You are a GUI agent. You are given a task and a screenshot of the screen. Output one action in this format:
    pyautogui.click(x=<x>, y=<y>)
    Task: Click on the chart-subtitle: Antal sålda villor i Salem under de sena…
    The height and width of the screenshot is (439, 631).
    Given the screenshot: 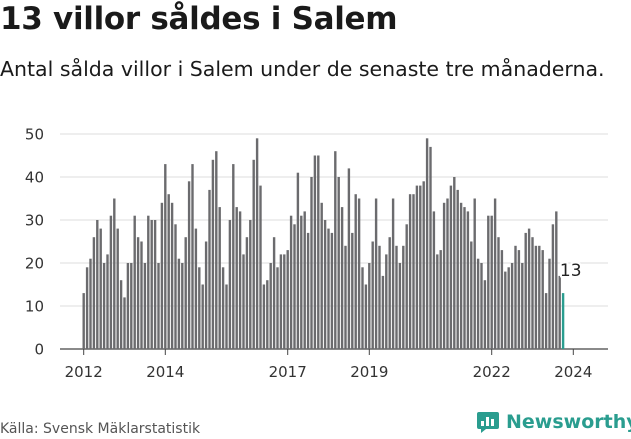 What is the action you would take?
    pyautogui.click(x=302, y=69)
    